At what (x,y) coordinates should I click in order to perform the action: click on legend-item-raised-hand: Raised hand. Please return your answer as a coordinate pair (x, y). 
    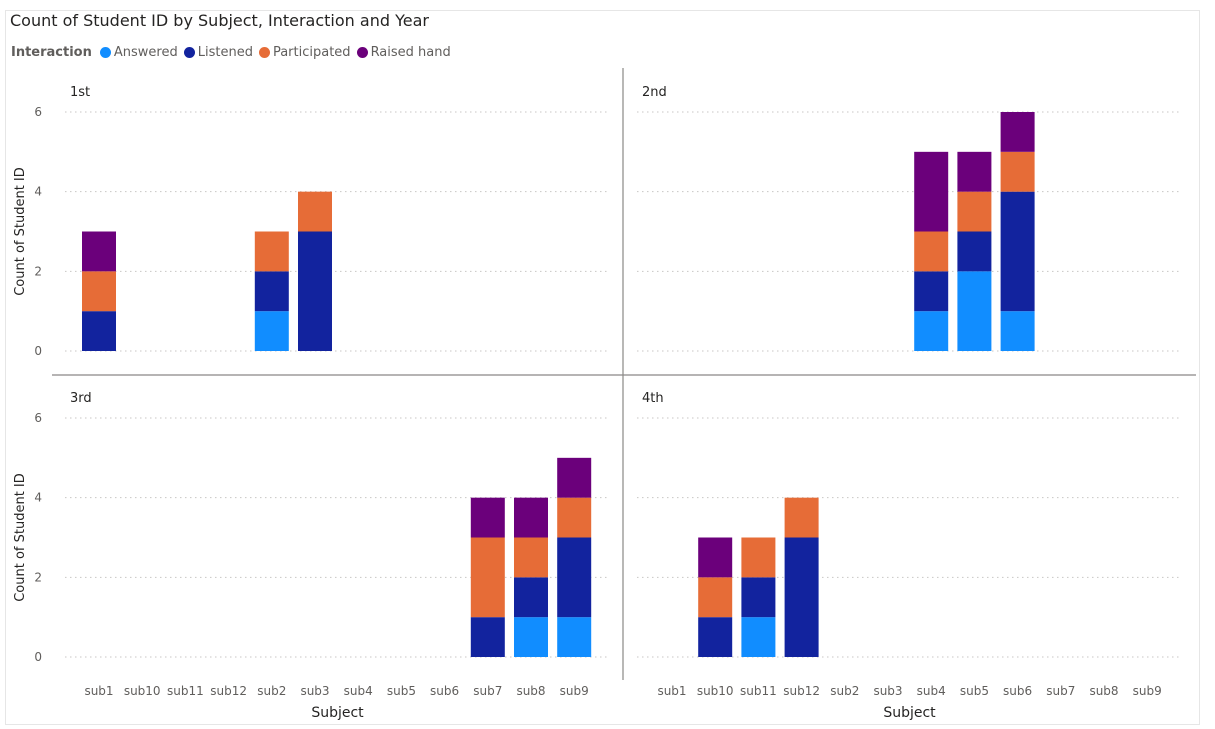
    Looking at the image, I should click on (403, 52).